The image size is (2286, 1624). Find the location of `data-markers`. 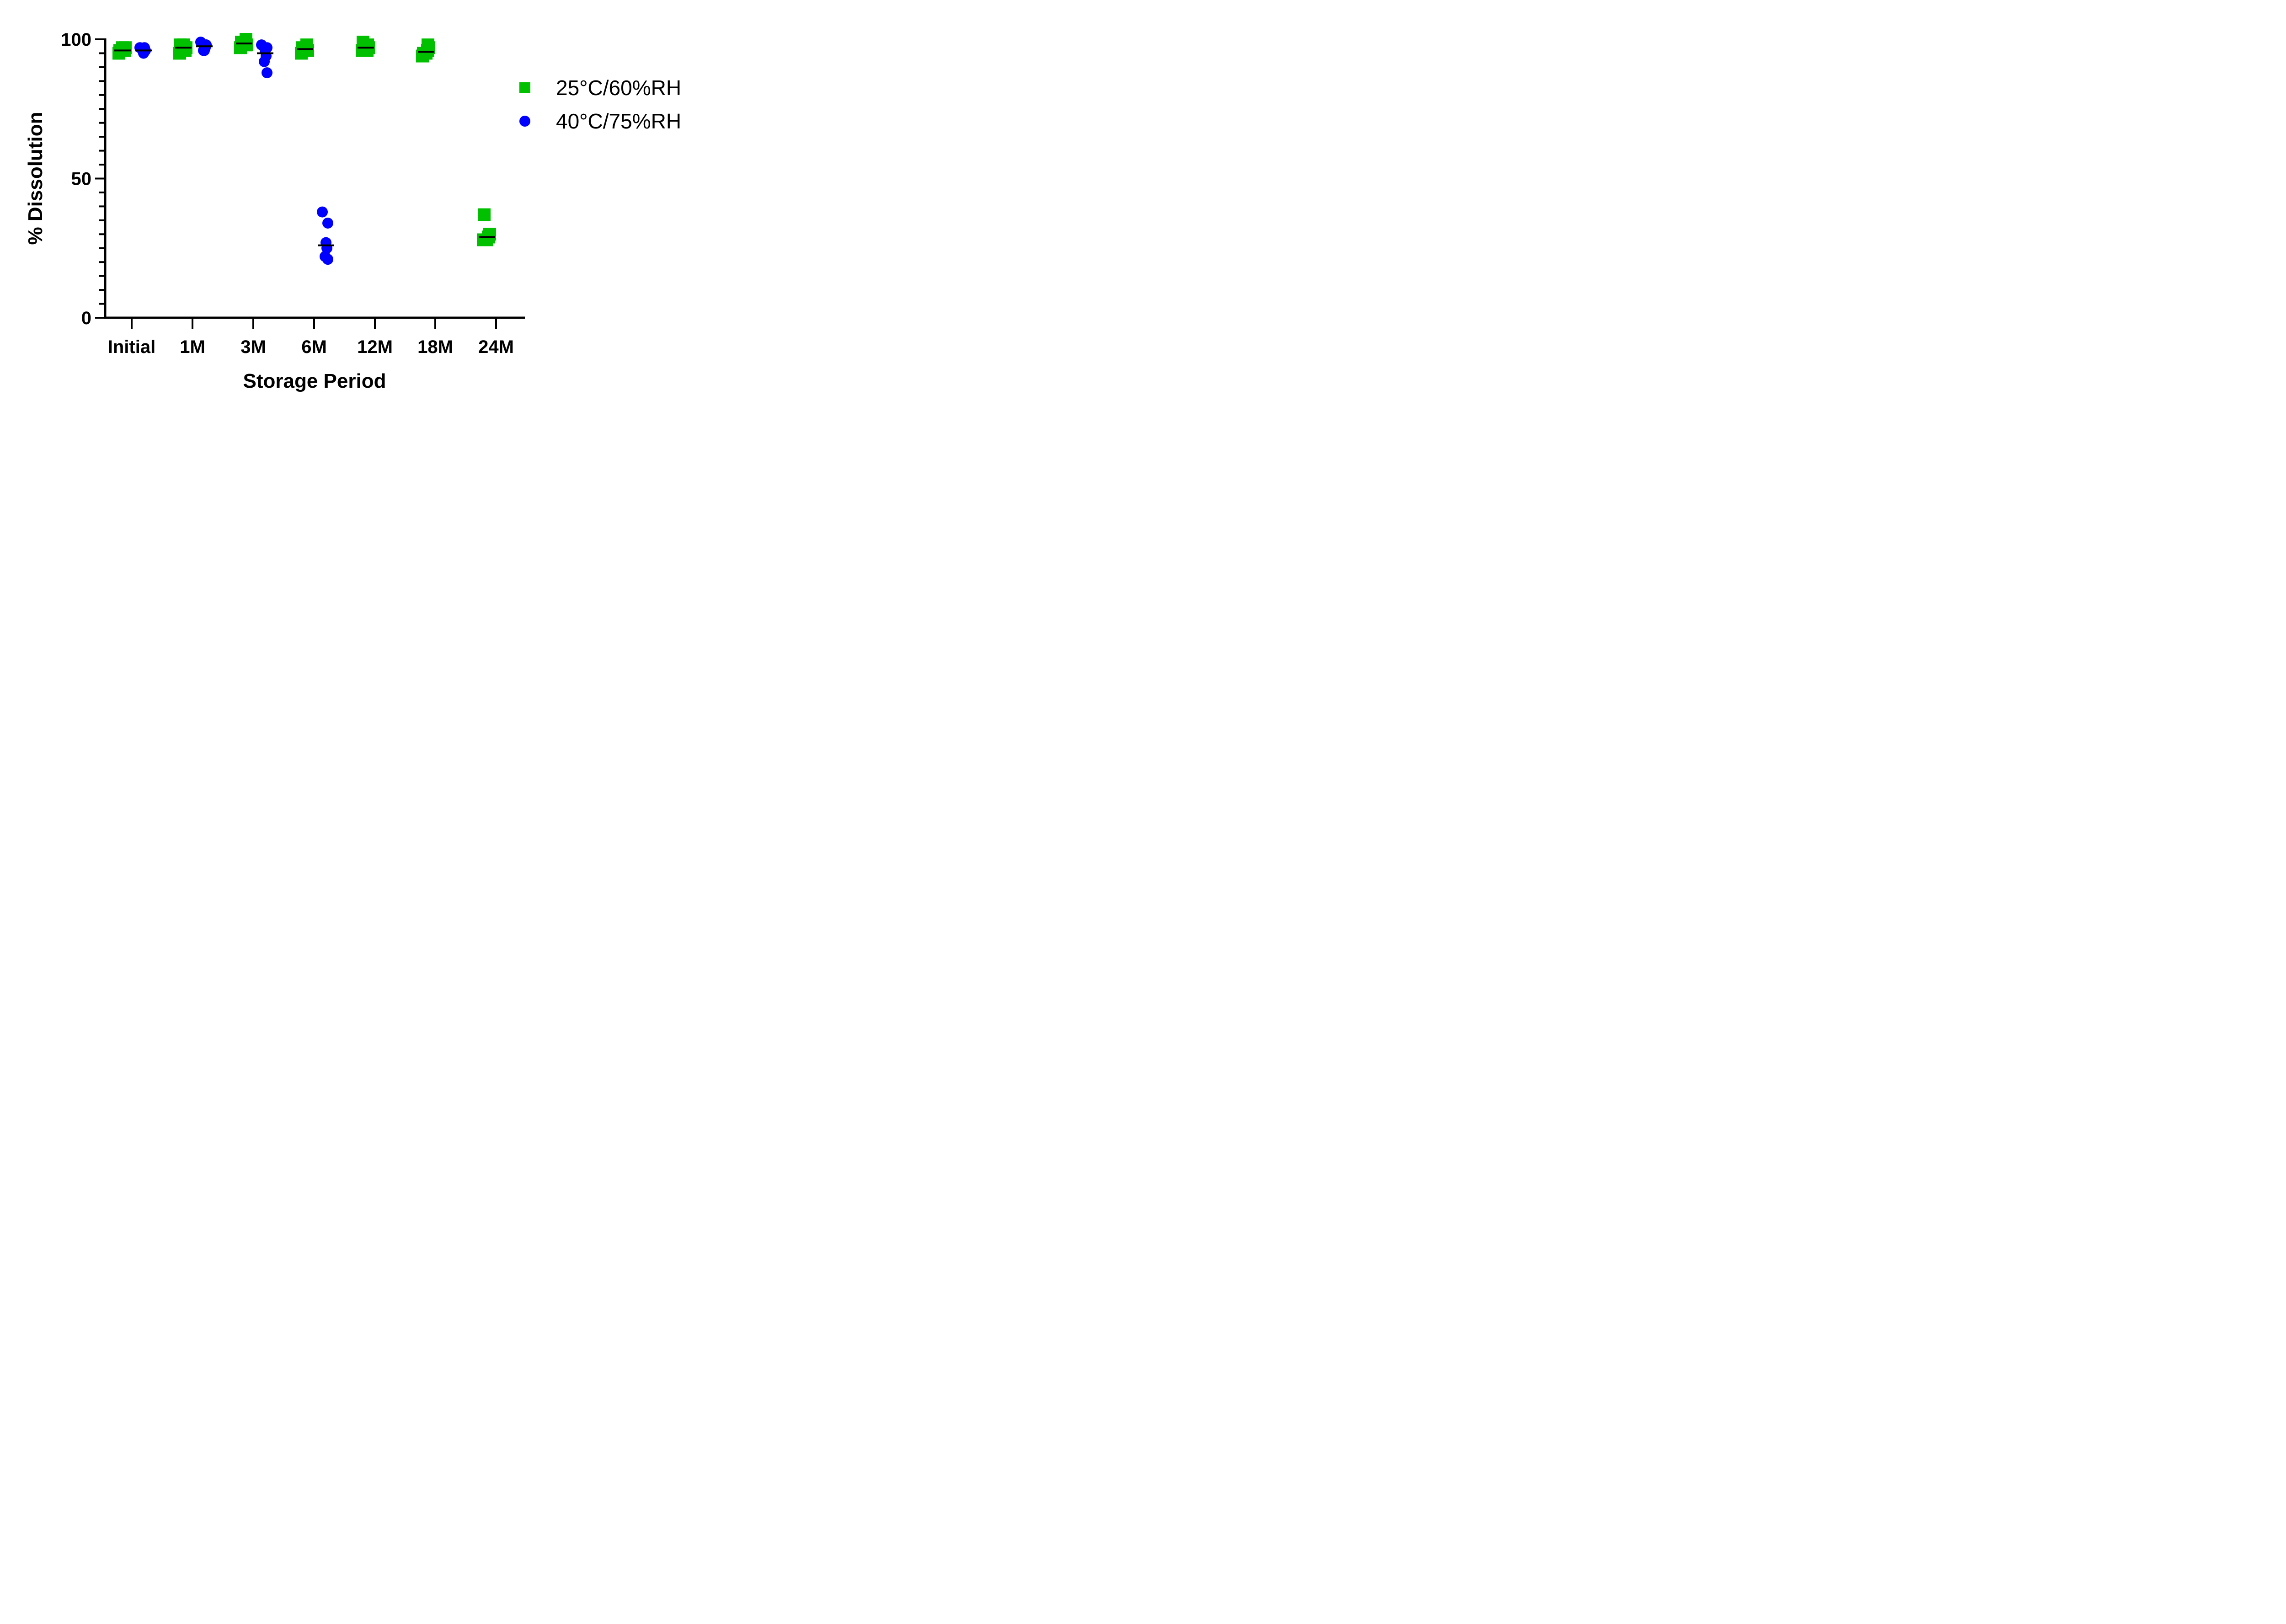

data-markers is located at coordinates (304, 149).